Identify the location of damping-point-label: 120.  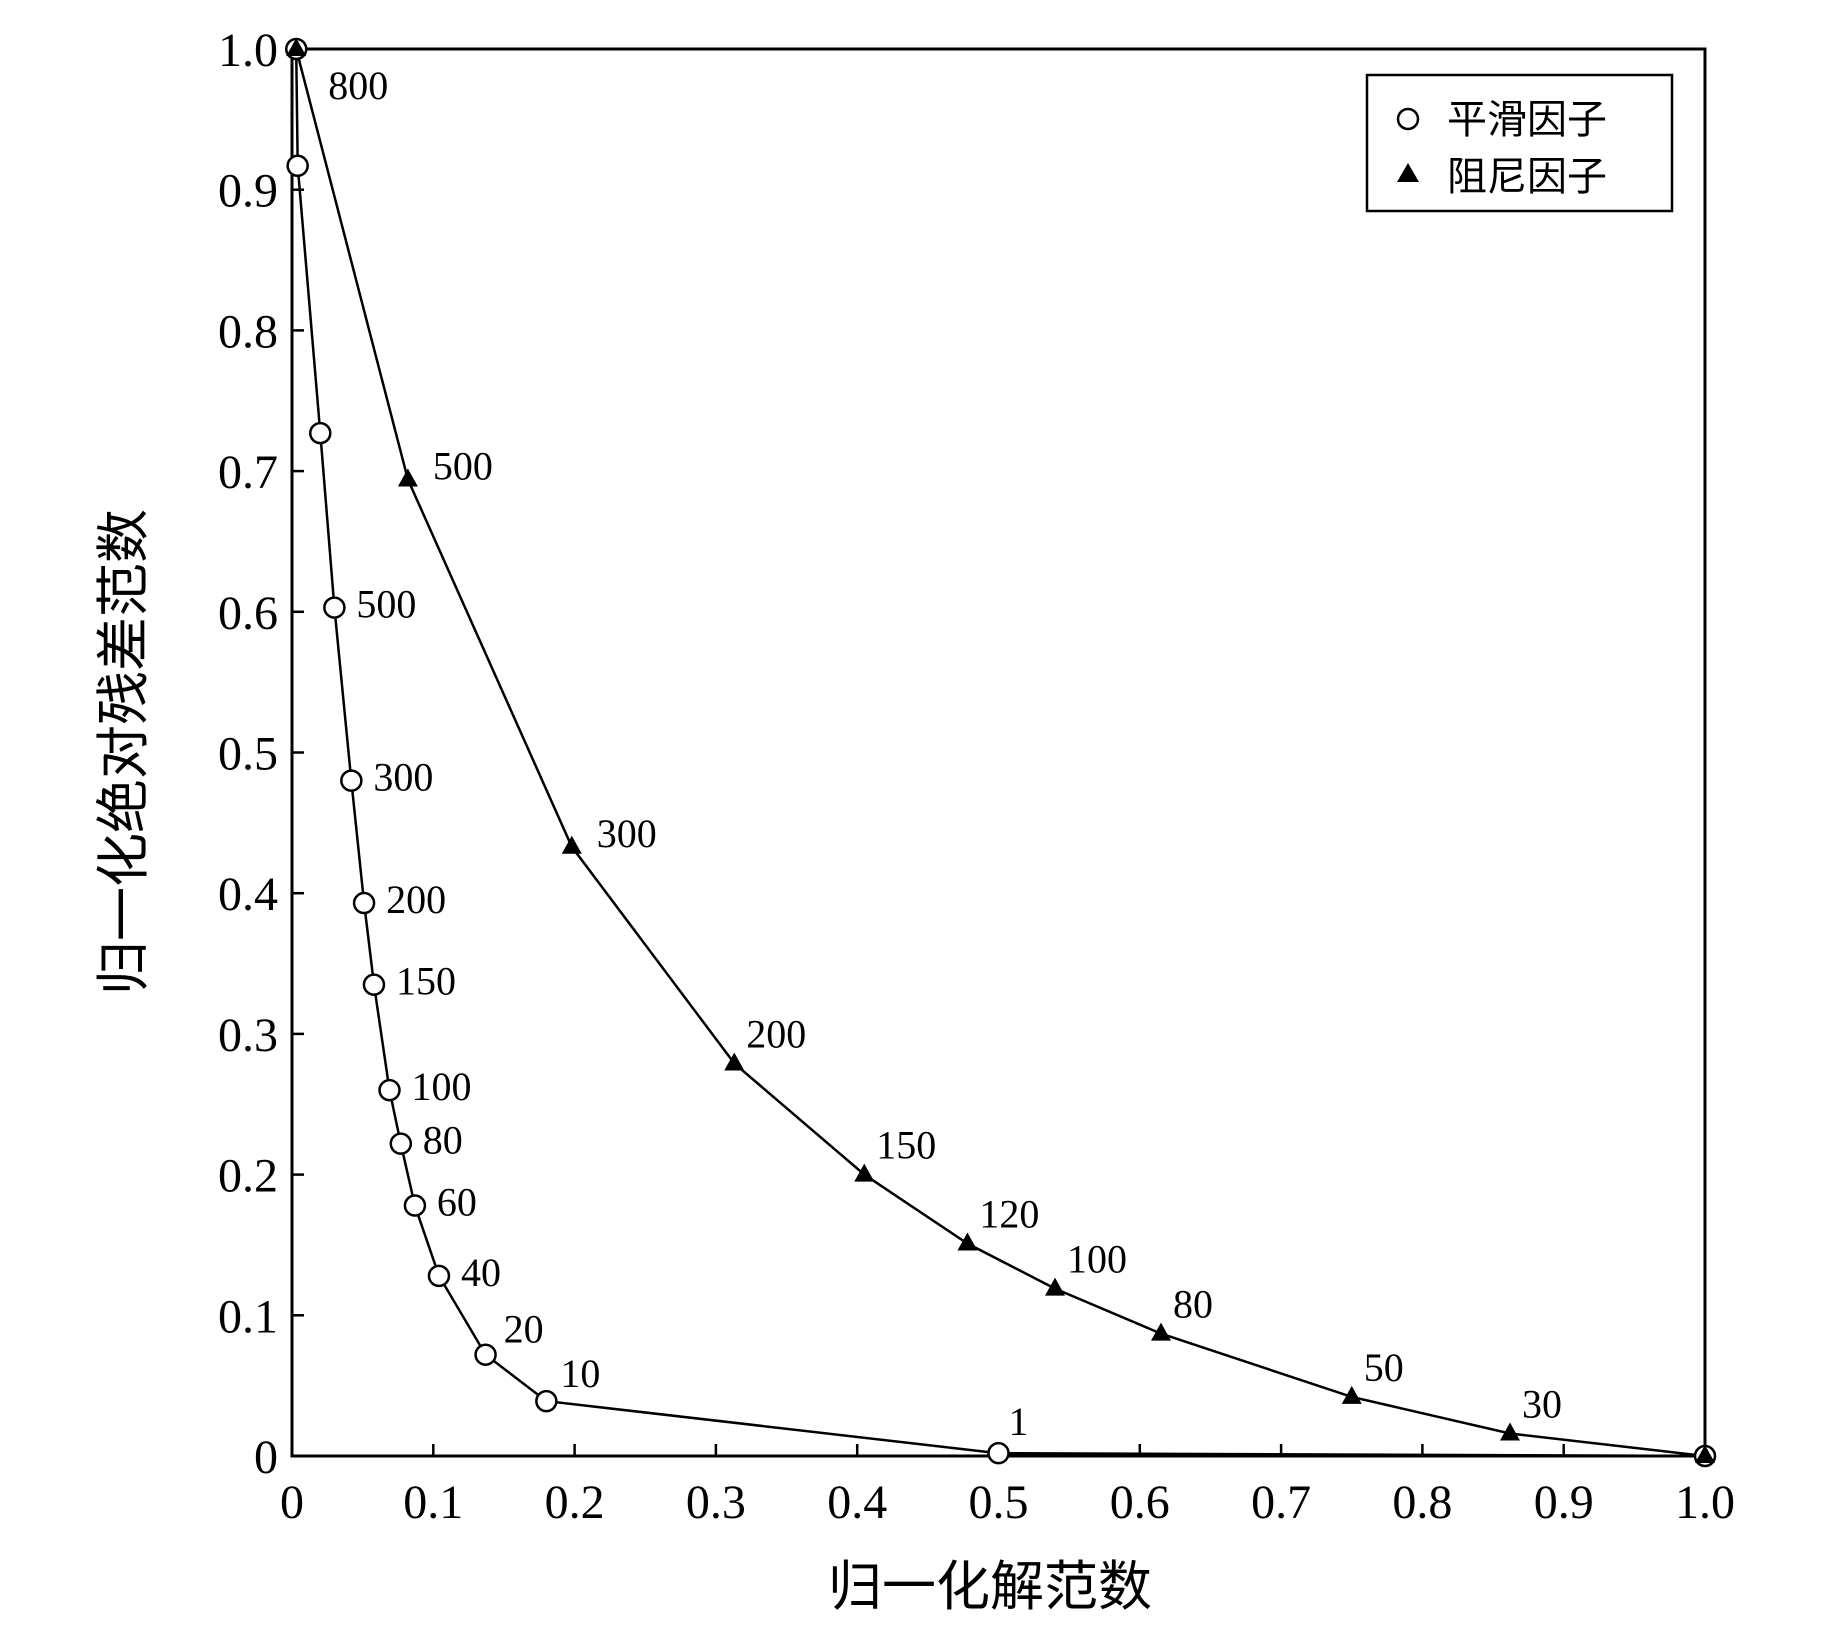
(1009, 1214).